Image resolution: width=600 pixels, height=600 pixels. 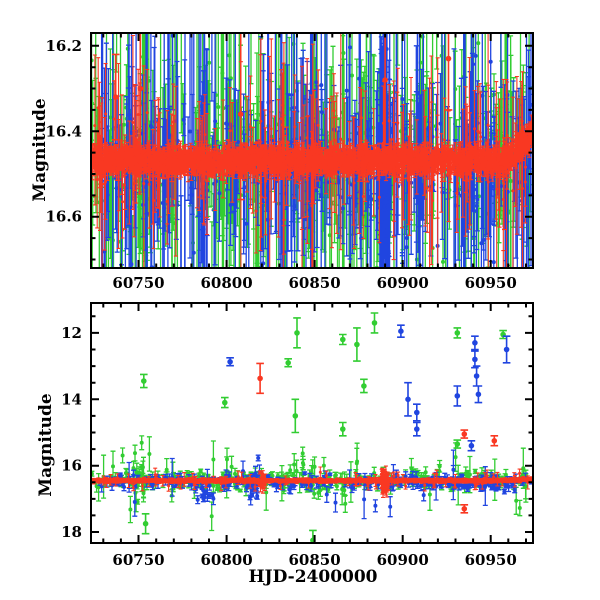 What do you see at coordinates (71, 399) in the screenshot?
I see `bottom-panel-y-tick-label: 14` at bounding box center [71, 399].